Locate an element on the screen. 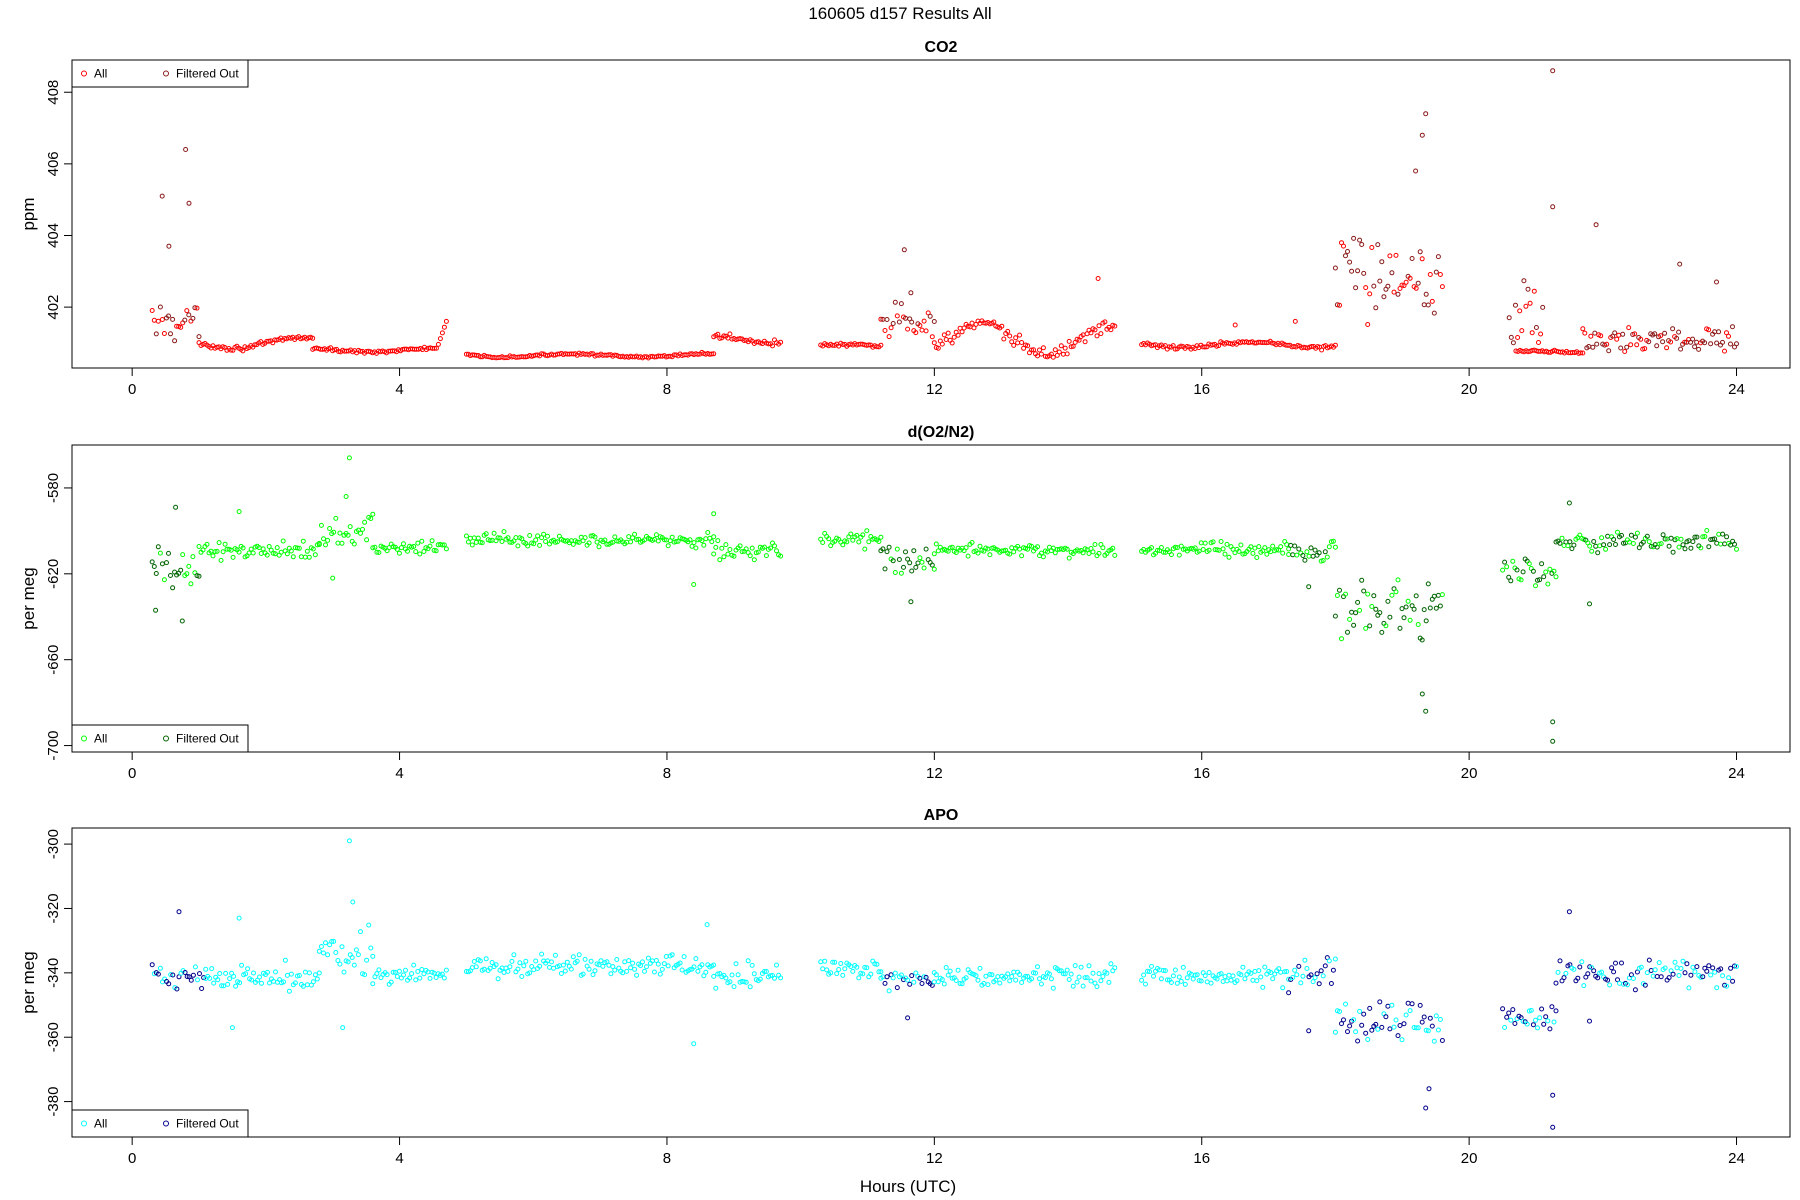 The width and height of the screenshot is (1800, 1200). panel-title: CO2 is located at coordinates (941, 47).